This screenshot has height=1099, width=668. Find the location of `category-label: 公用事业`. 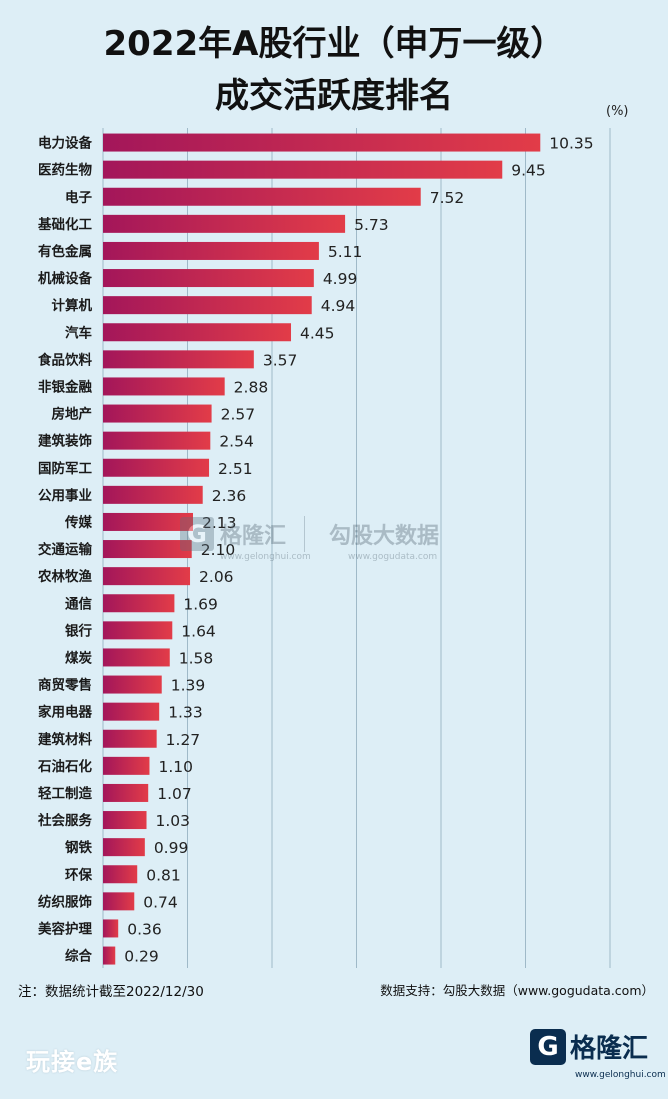

category-label: 公用事业 is located at coordinates (65, 495).